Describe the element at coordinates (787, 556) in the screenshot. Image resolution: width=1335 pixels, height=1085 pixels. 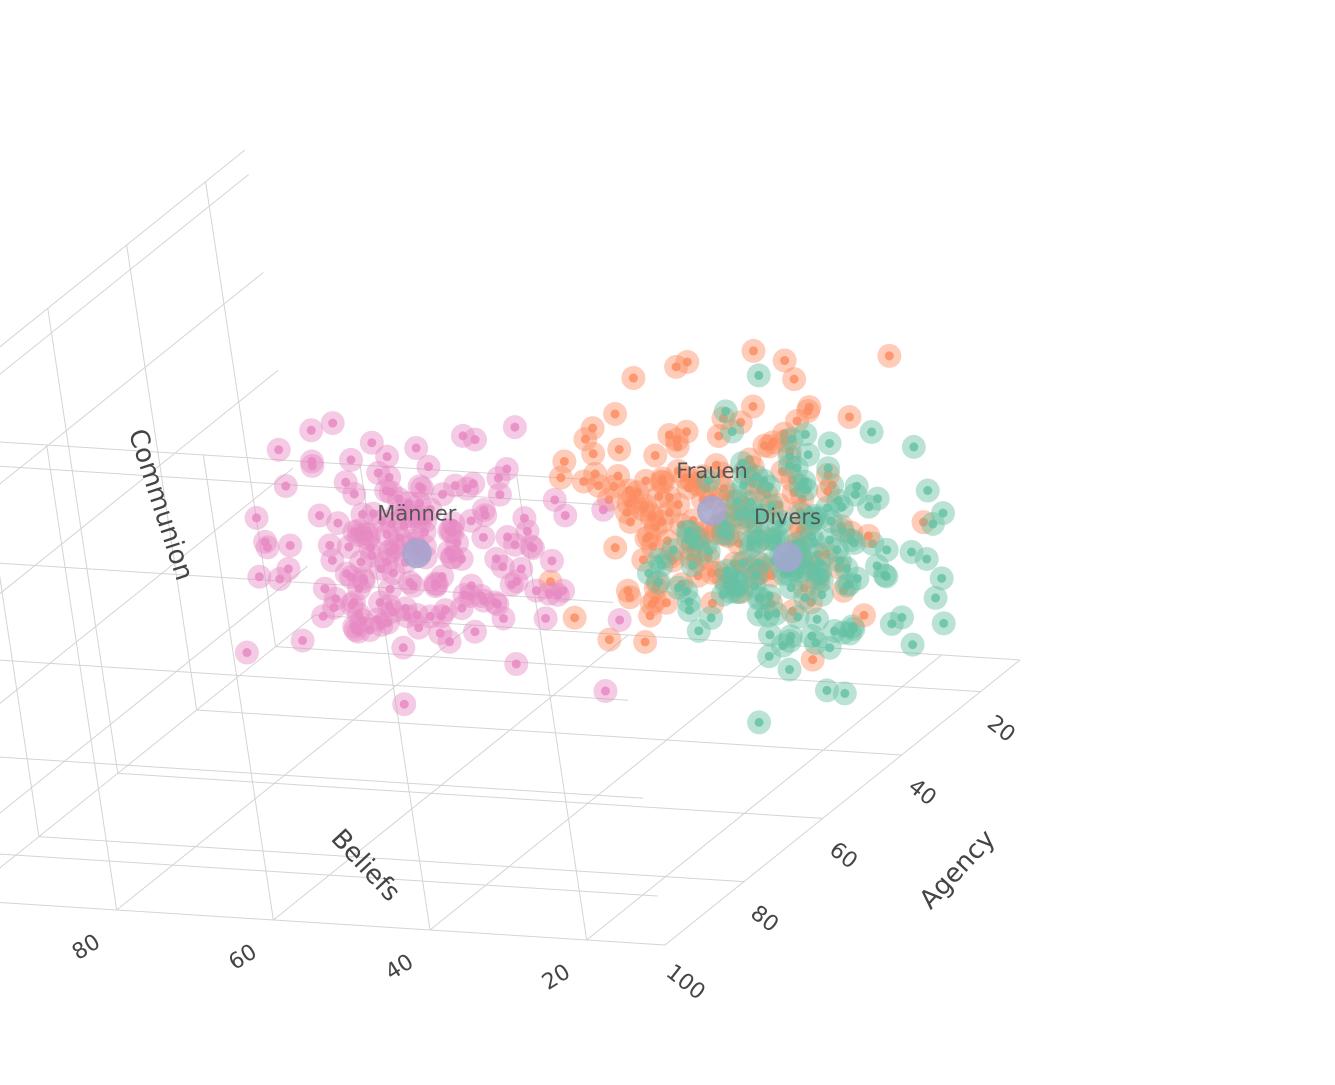
I see `centroid-marker` at that location.